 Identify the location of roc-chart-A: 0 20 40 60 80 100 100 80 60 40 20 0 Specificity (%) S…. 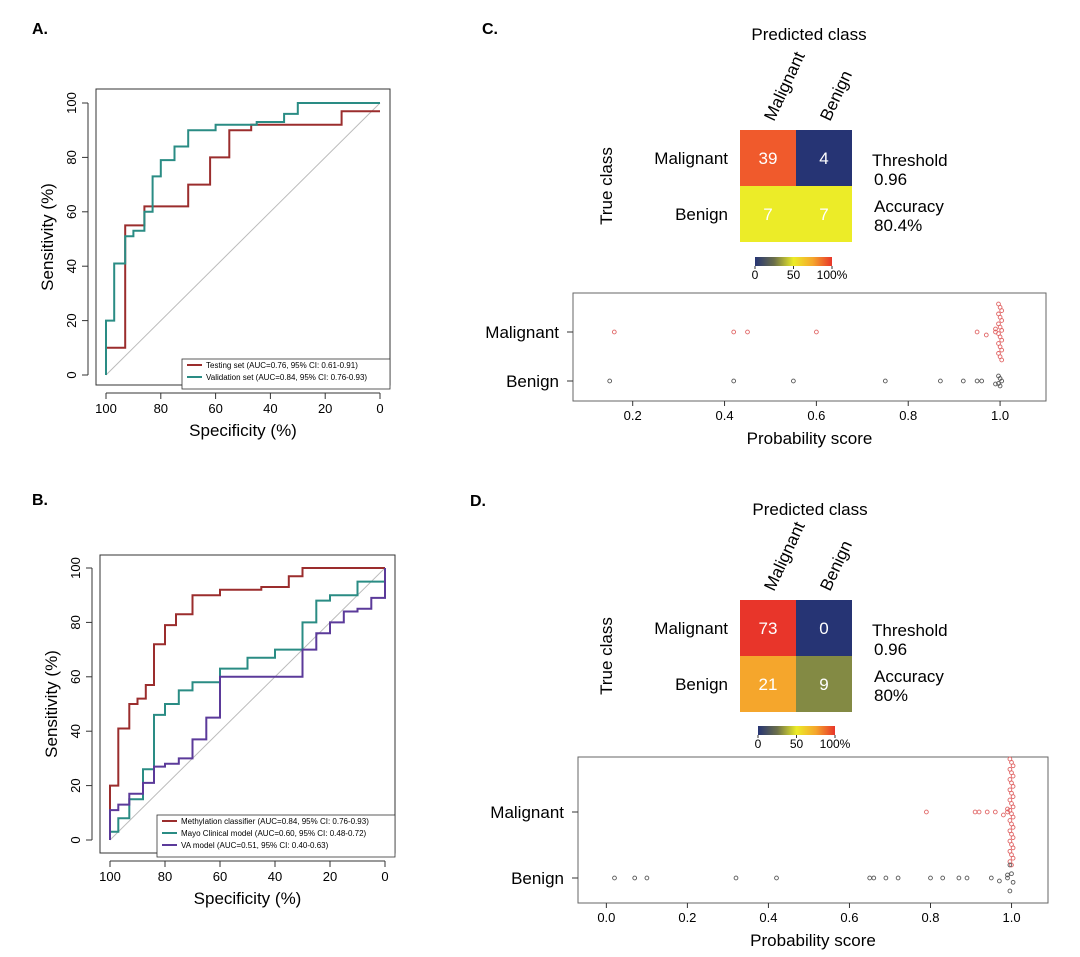
(214, 264).